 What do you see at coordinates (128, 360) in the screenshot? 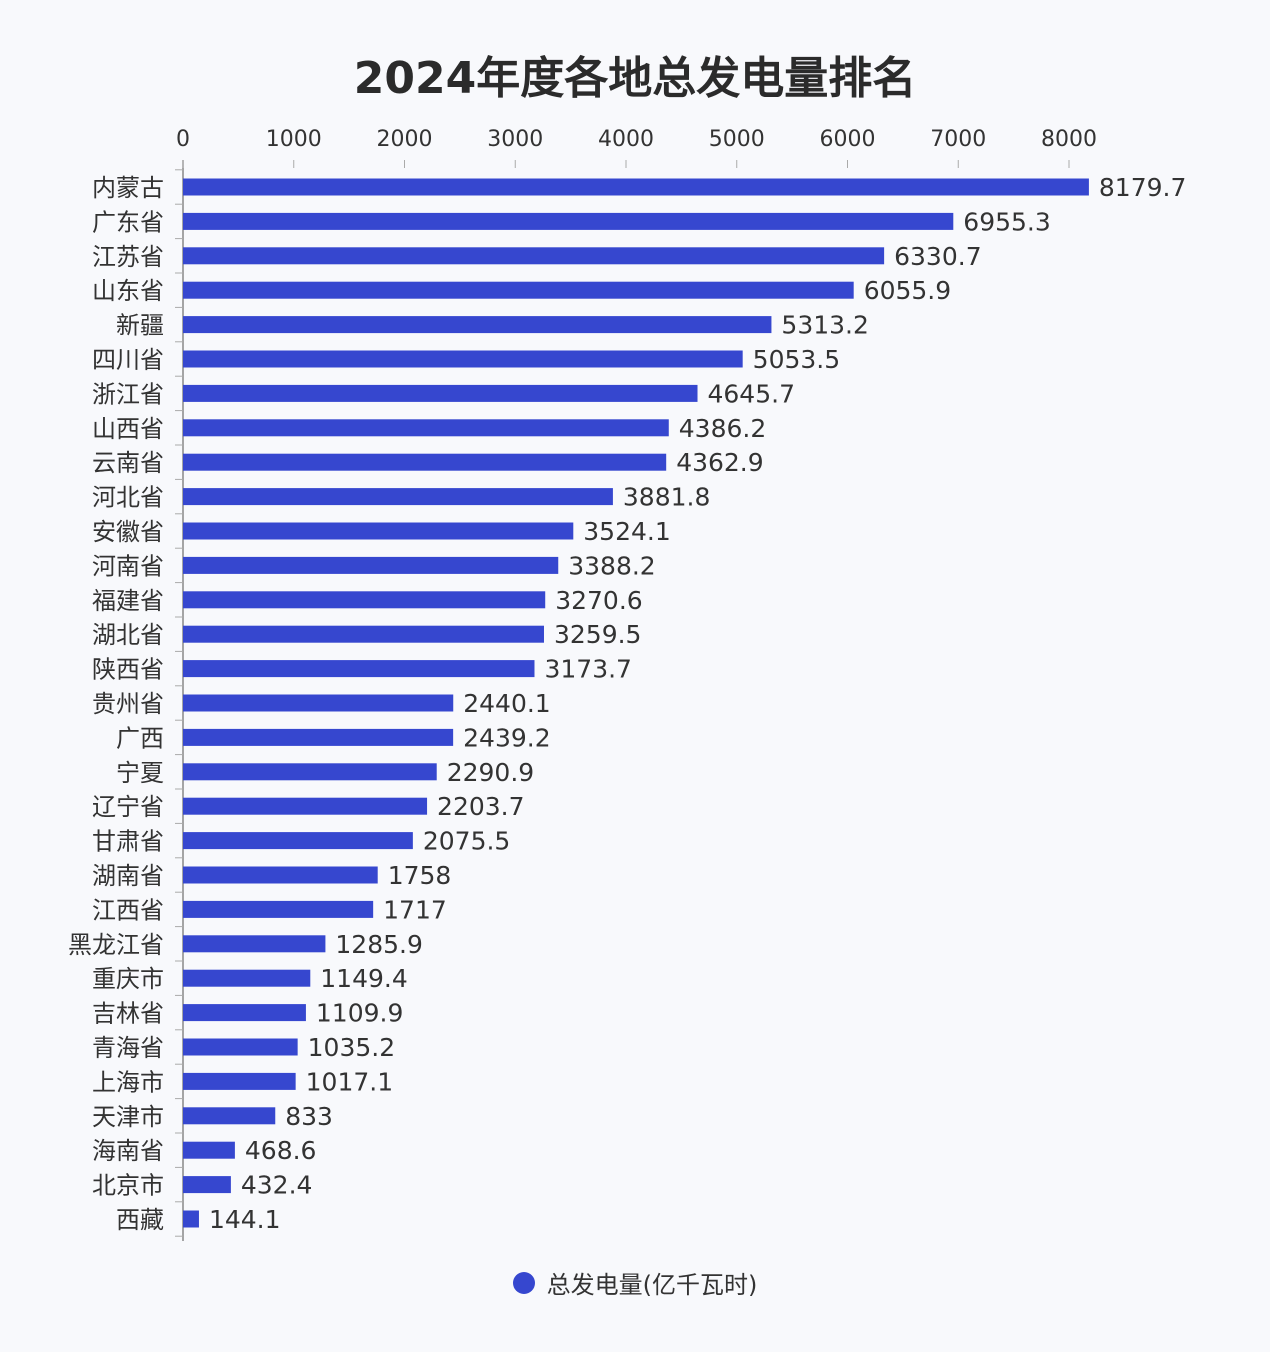
I see `category-label: 四川省` at bounding box center [128, 360].